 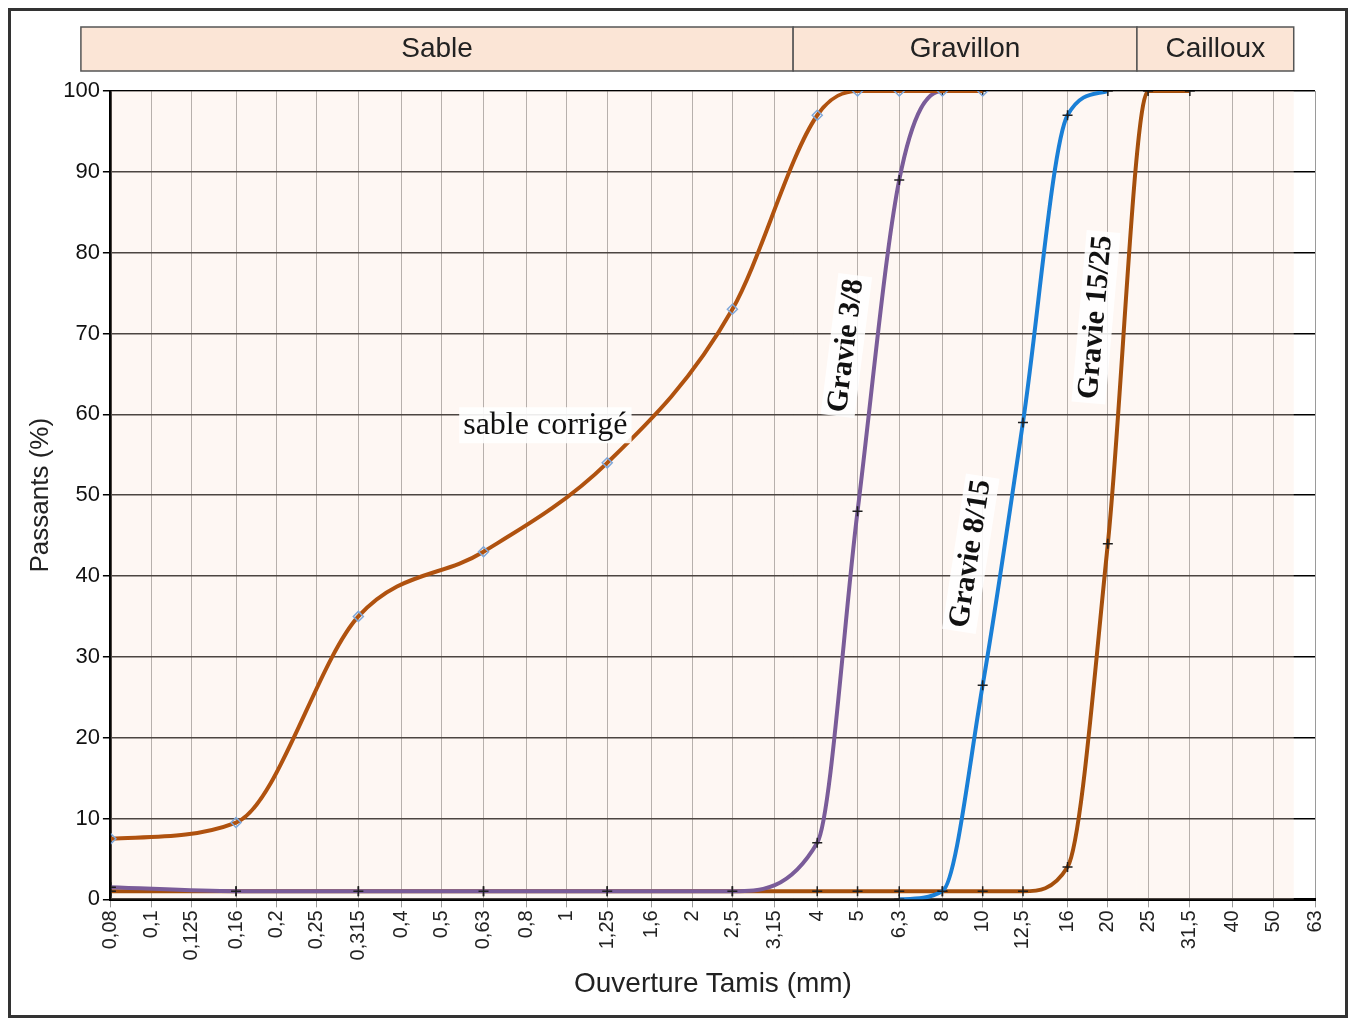 I want to click on x-tick-label: 2,5, so click(x=730, y=924).